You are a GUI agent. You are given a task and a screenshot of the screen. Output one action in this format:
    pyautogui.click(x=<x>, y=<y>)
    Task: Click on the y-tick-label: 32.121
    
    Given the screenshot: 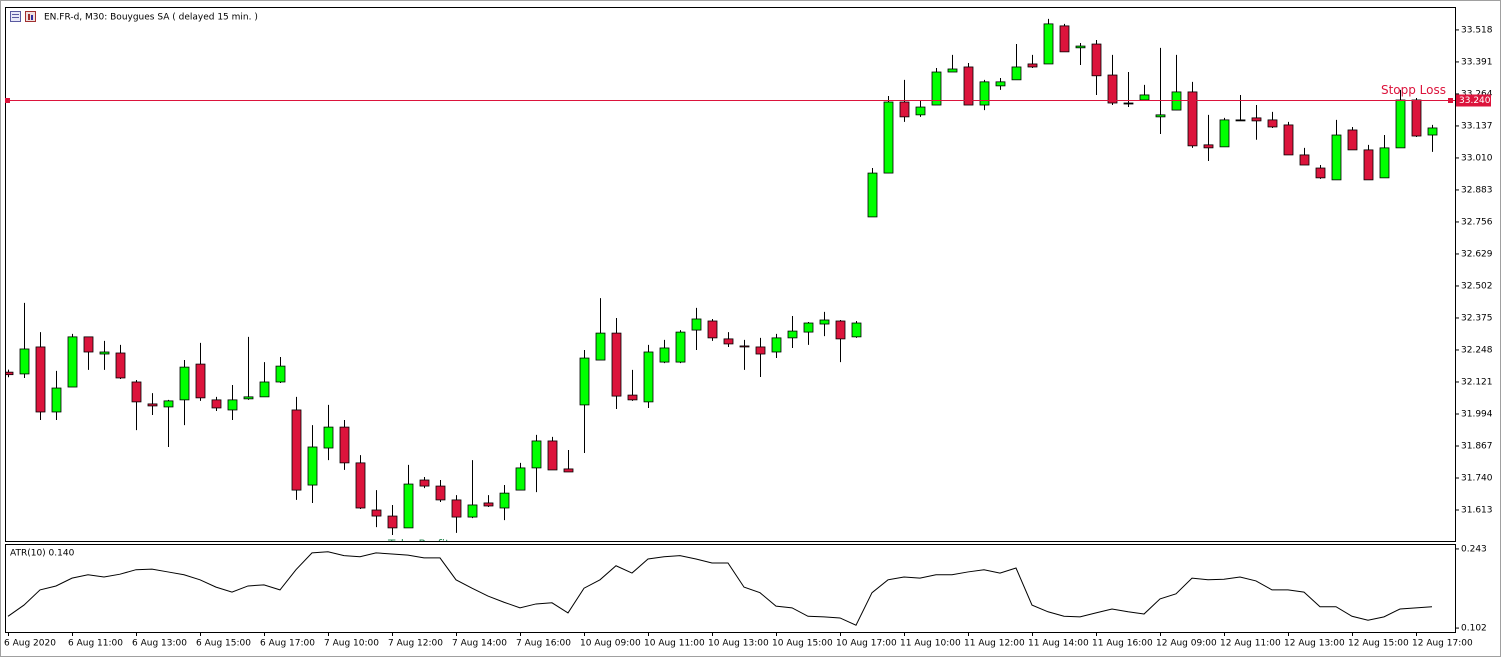 What is the action you would take?
    pyautogui.click(x=1477, y=382)
    